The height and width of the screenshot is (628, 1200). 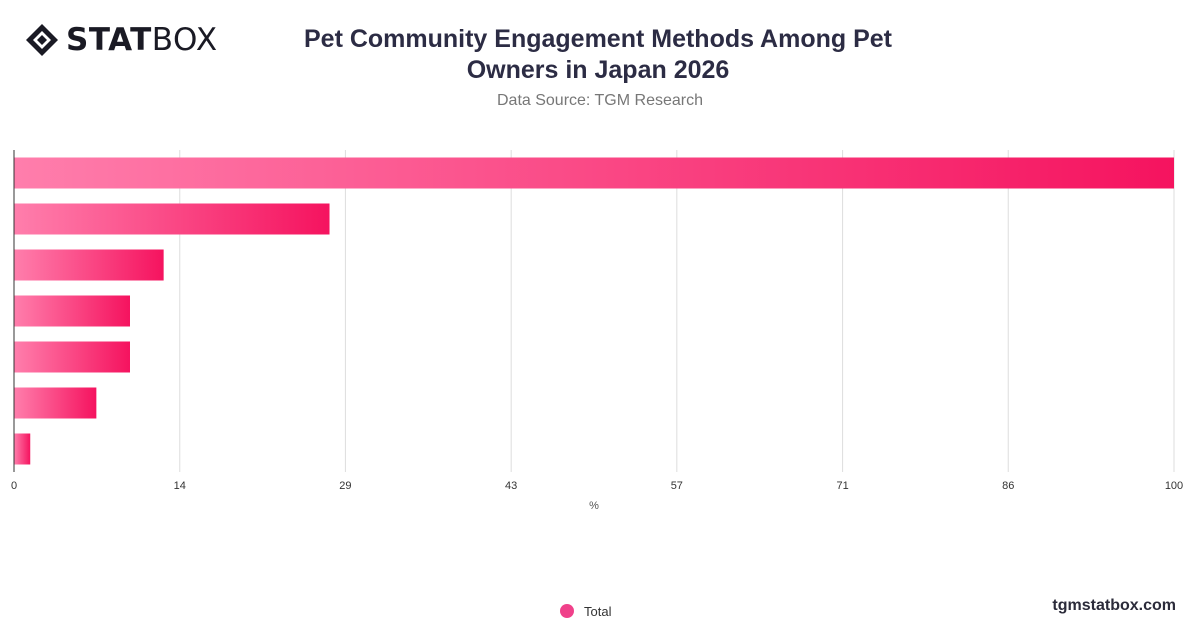 I want to click on statbox-logo: STATBOX, so click(x=121, y=40).